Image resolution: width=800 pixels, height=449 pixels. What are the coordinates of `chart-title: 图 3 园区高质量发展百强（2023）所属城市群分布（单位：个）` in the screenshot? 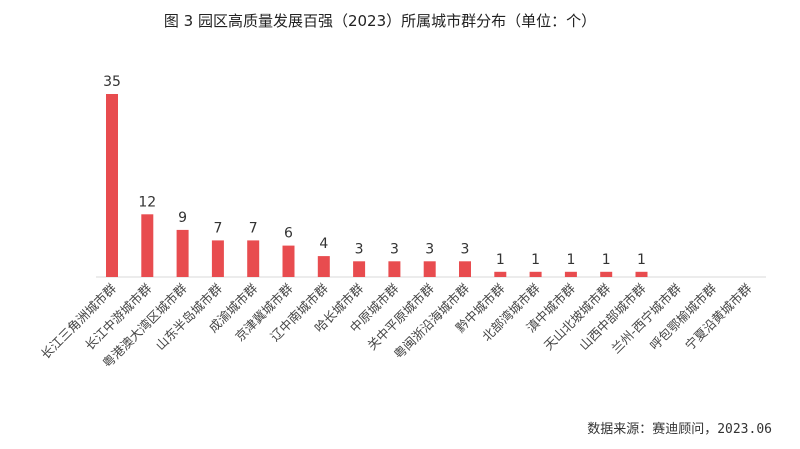 It's located at (380, 21).